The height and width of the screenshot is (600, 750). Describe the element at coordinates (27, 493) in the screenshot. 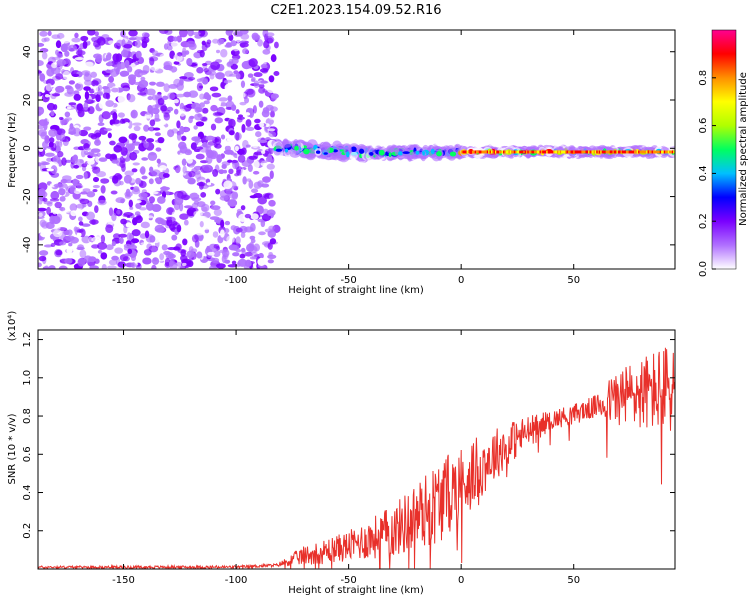

I see `snr-y-tick-label: 0.4` at that location.